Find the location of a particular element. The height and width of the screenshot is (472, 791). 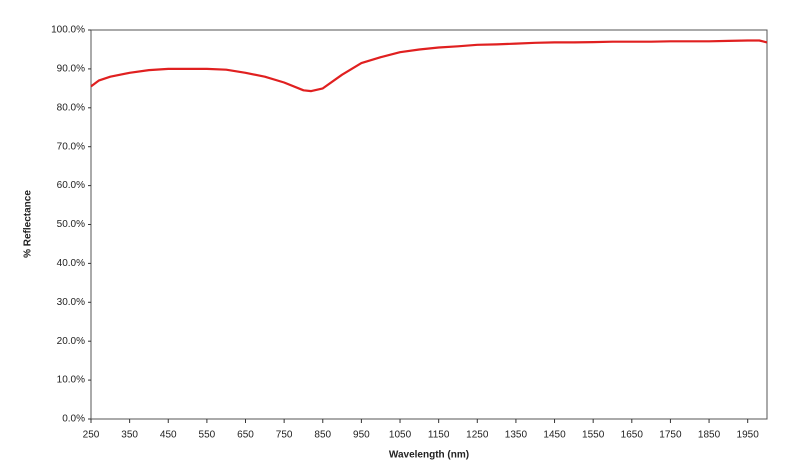

x-tick-label: 750 is located at coordinates (284, 435).